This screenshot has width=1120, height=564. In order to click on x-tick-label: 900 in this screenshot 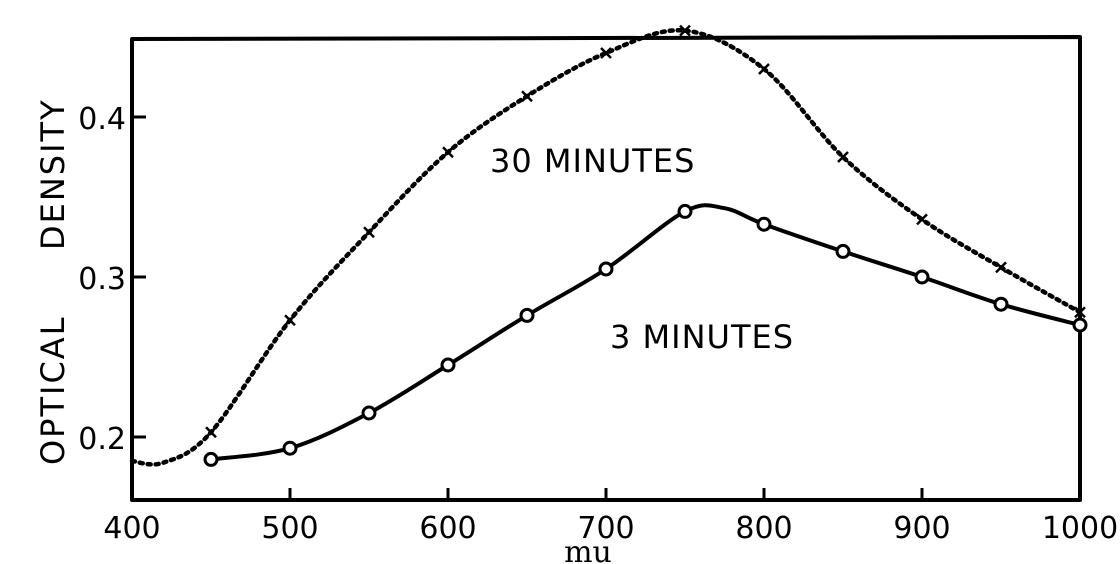, I will do `click(921, 528)`.